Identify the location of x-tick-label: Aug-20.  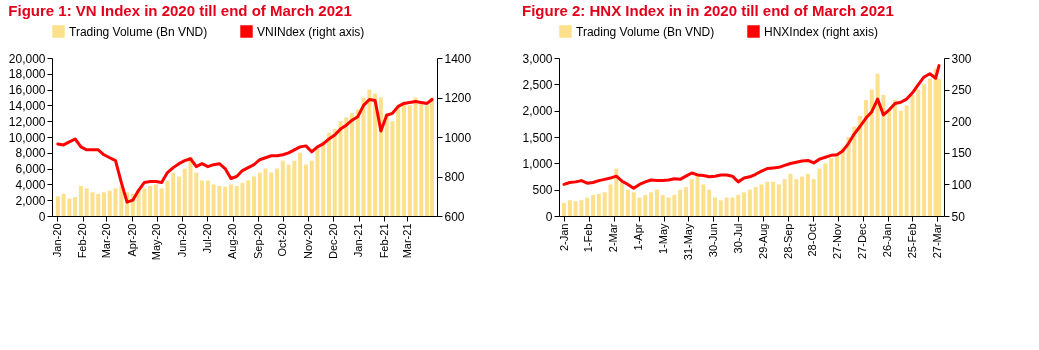
(232, 241).